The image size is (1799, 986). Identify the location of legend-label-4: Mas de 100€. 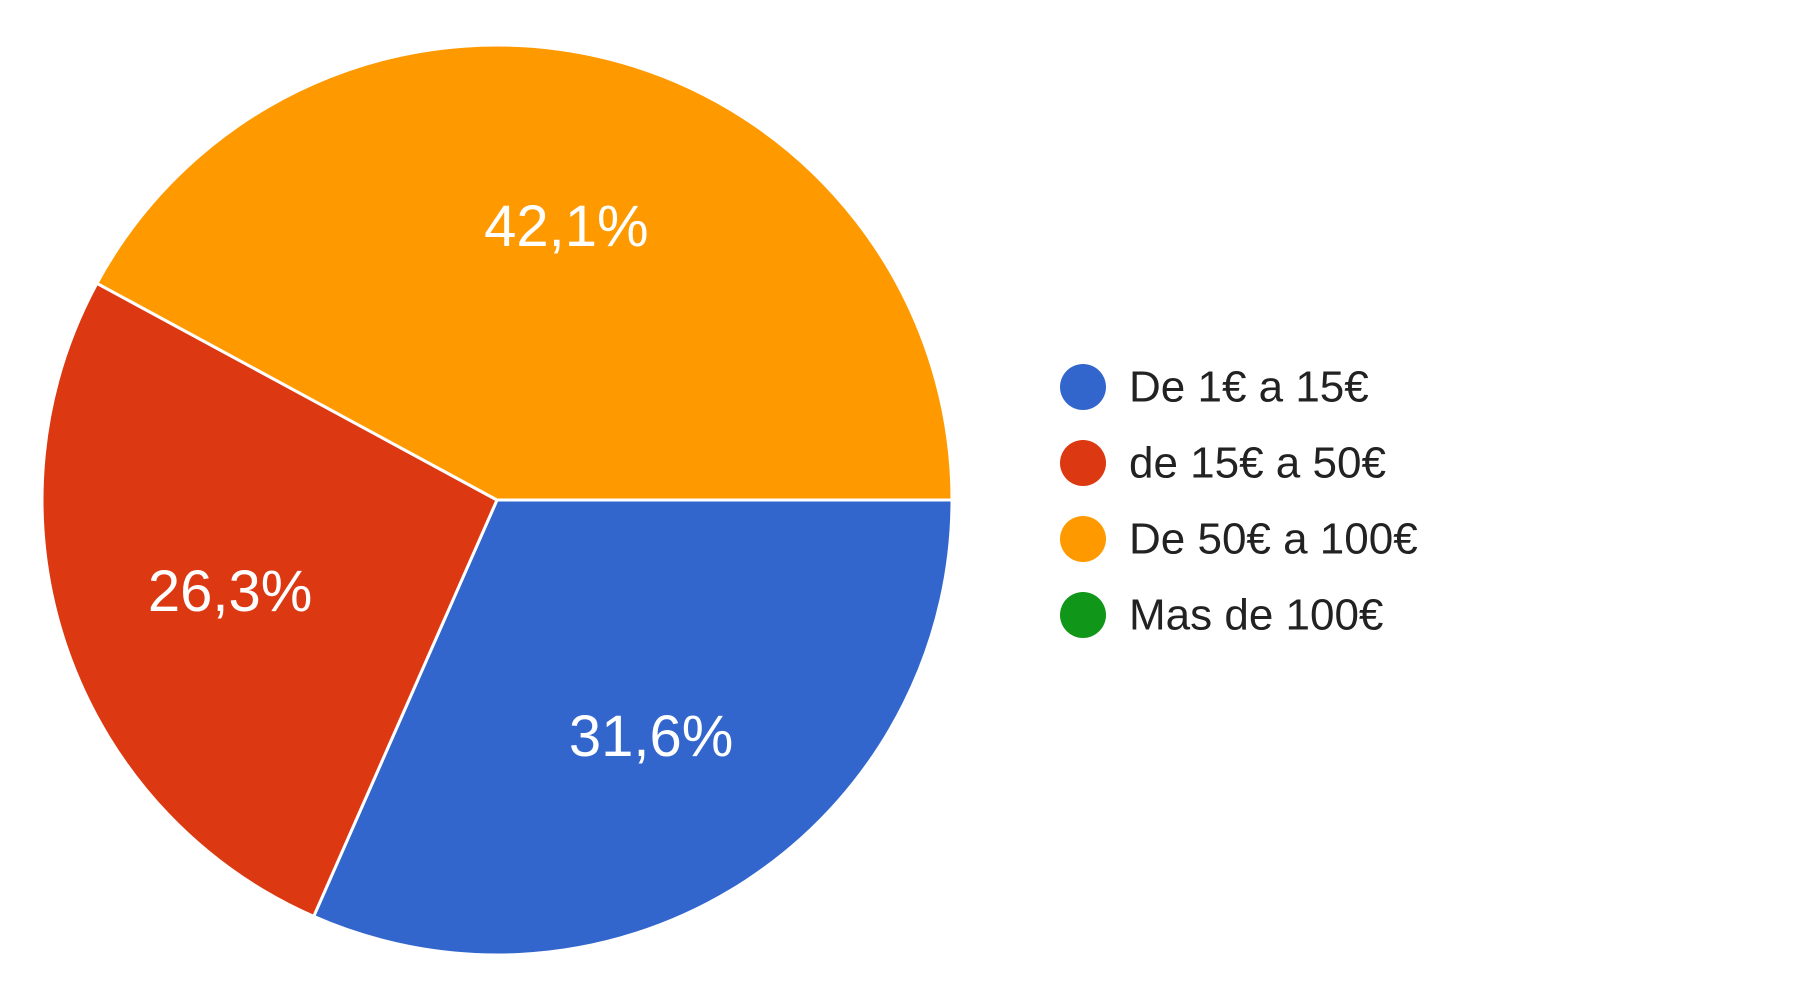
(1256, 615).